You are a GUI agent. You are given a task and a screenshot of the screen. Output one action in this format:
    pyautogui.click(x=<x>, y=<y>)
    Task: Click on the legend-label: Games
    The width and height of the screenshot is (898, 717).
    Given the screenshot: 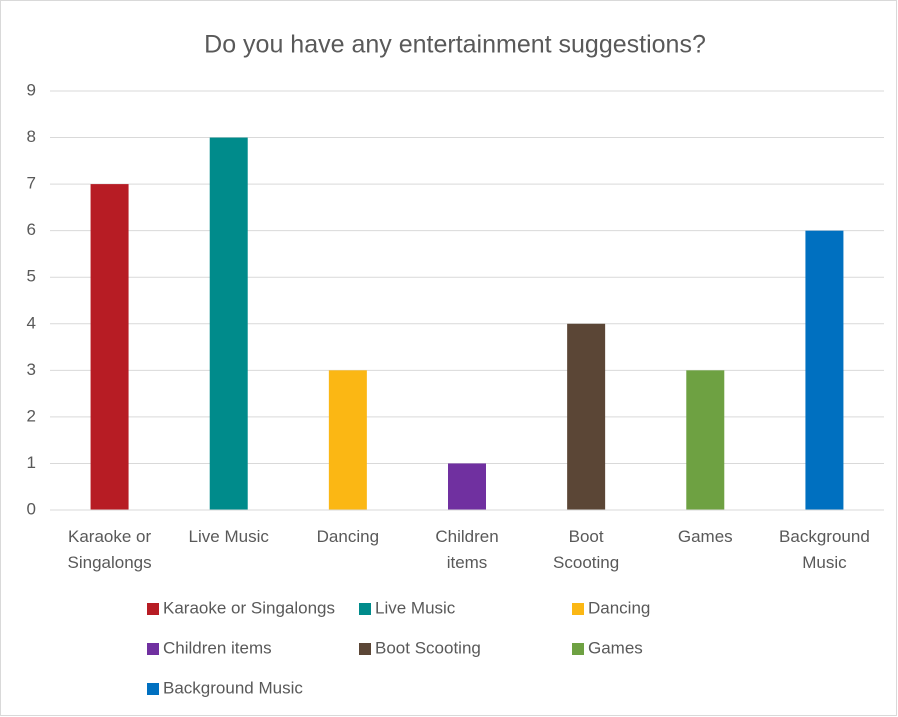 What is the action you would take?
    pyautogui.click(x=615, y=647)
    